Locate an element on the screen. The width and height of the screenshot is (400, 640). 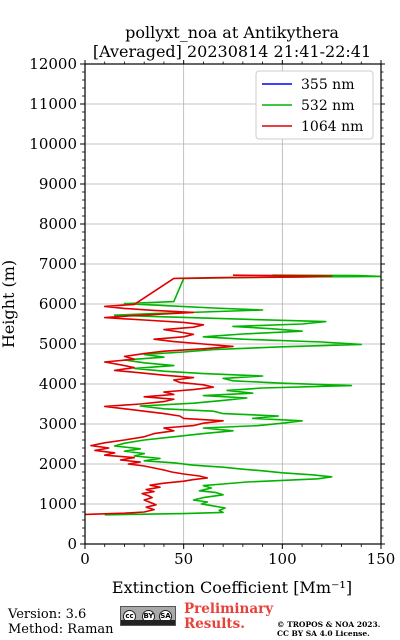
legend-entry: 1064 nm is located at coordinates (332, 127).